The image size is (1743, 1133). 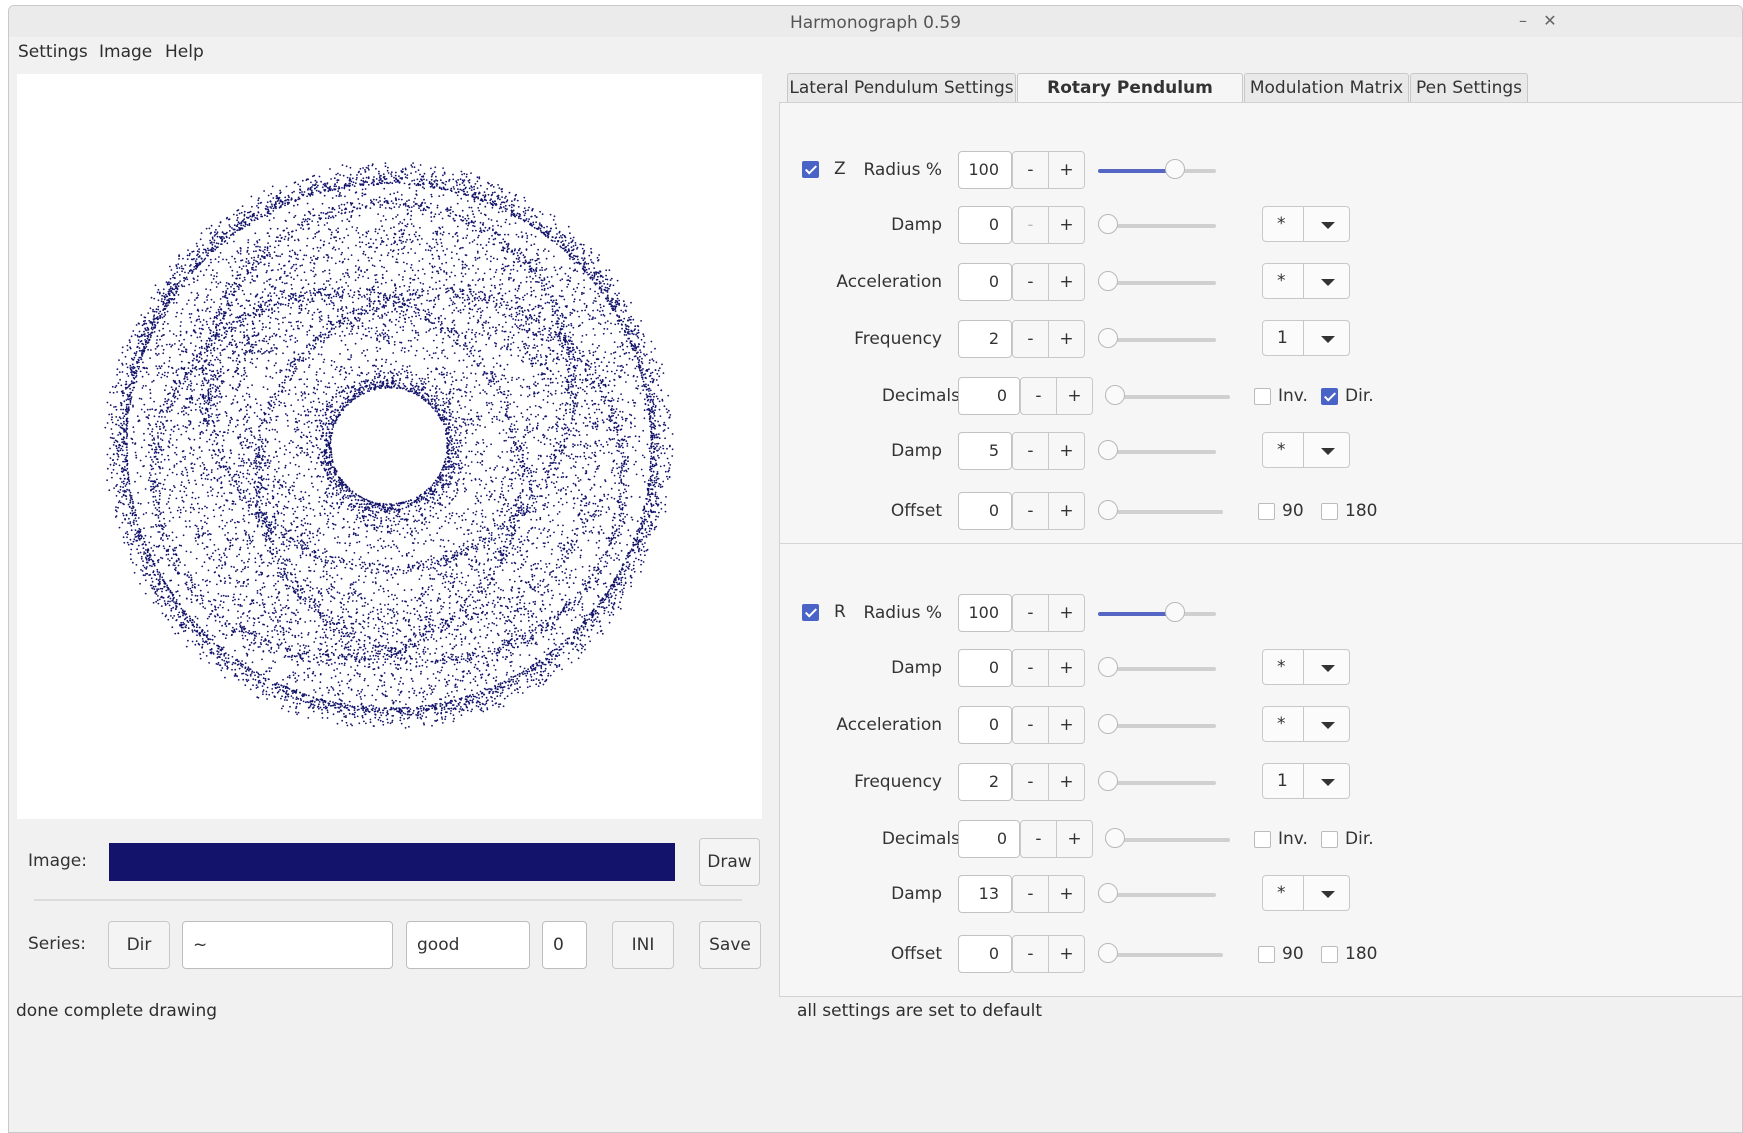 What do you see at coordinates (53, 52) in the screenshot?
I see `menu-settings: Settings` at bounding box center [53, 52].